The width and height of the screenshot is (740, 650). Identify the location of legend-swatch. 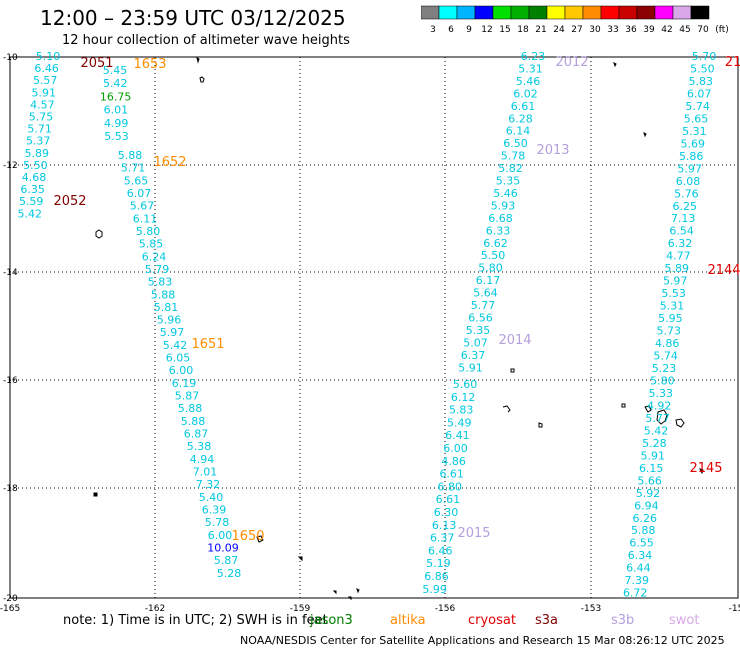
(700, 12).